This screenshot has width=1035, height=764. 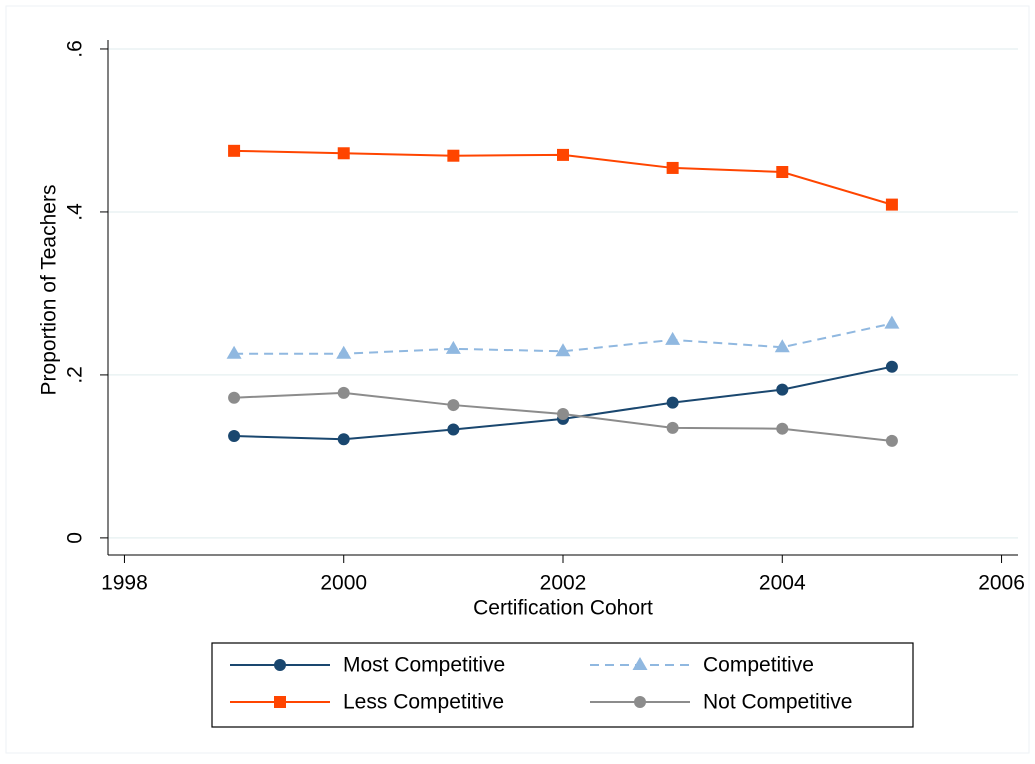 I want to click on x-tick-label: 2006, so click(x=1001, y=583).